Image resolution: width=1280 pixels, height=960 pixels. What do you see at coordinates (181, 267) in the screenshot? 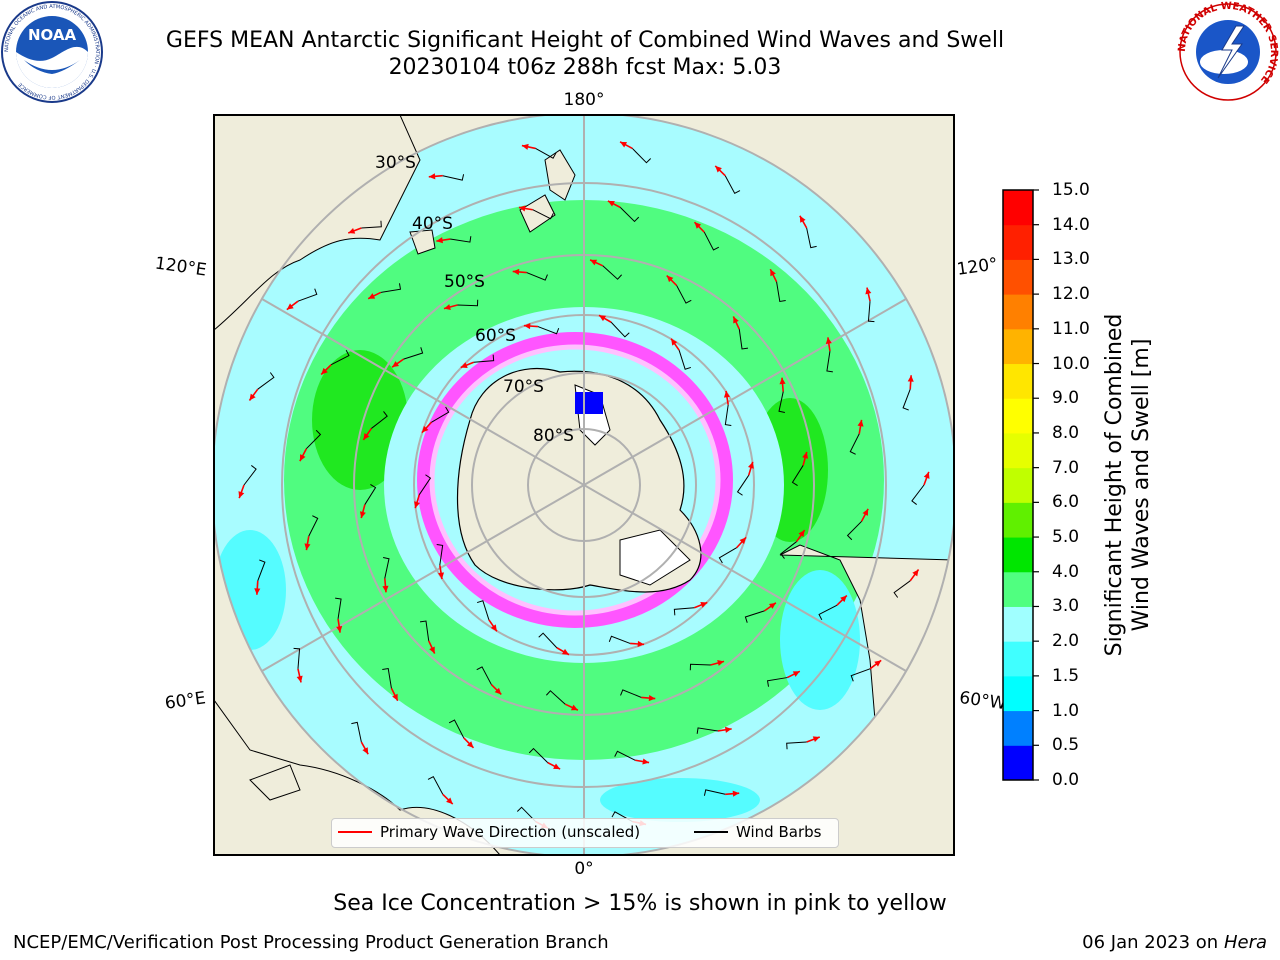
I see `lon-label-120e: 120°E` at bounding box center [181, 267].